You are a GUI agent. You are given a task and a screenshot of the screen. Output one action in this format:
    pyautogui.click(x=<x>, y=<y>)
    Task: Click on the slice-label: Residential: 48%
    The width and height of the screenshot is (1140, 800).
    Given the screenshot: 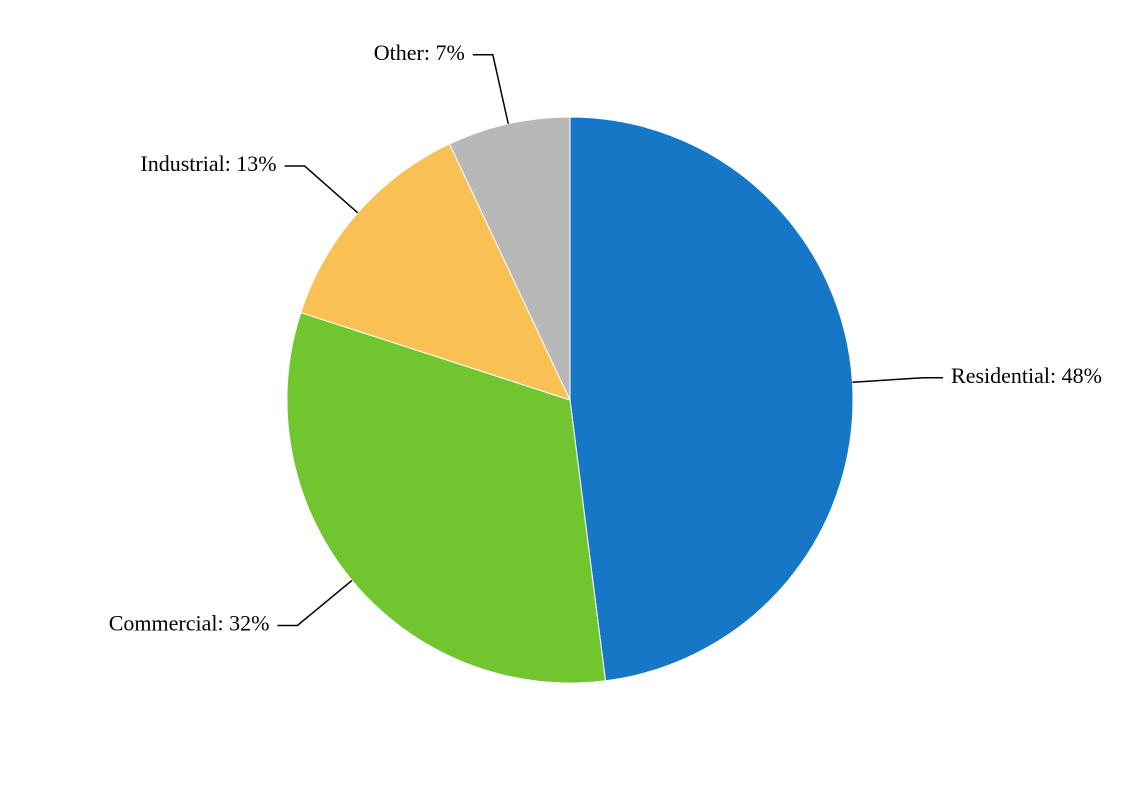 What is the action you would take?
    pyautogui.click(x=1026, y=375)
    